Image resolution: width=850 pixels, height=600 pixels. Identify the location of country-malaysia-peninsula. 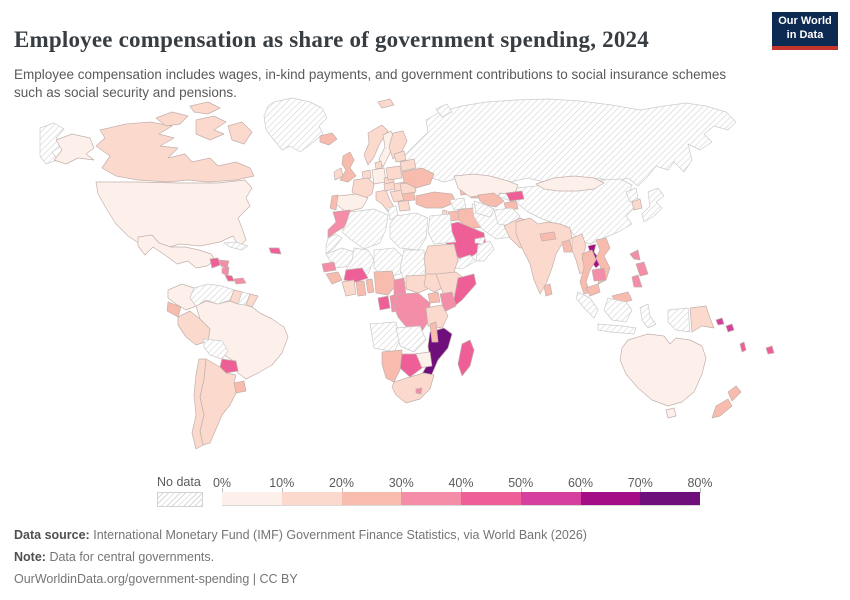
(593, 290).